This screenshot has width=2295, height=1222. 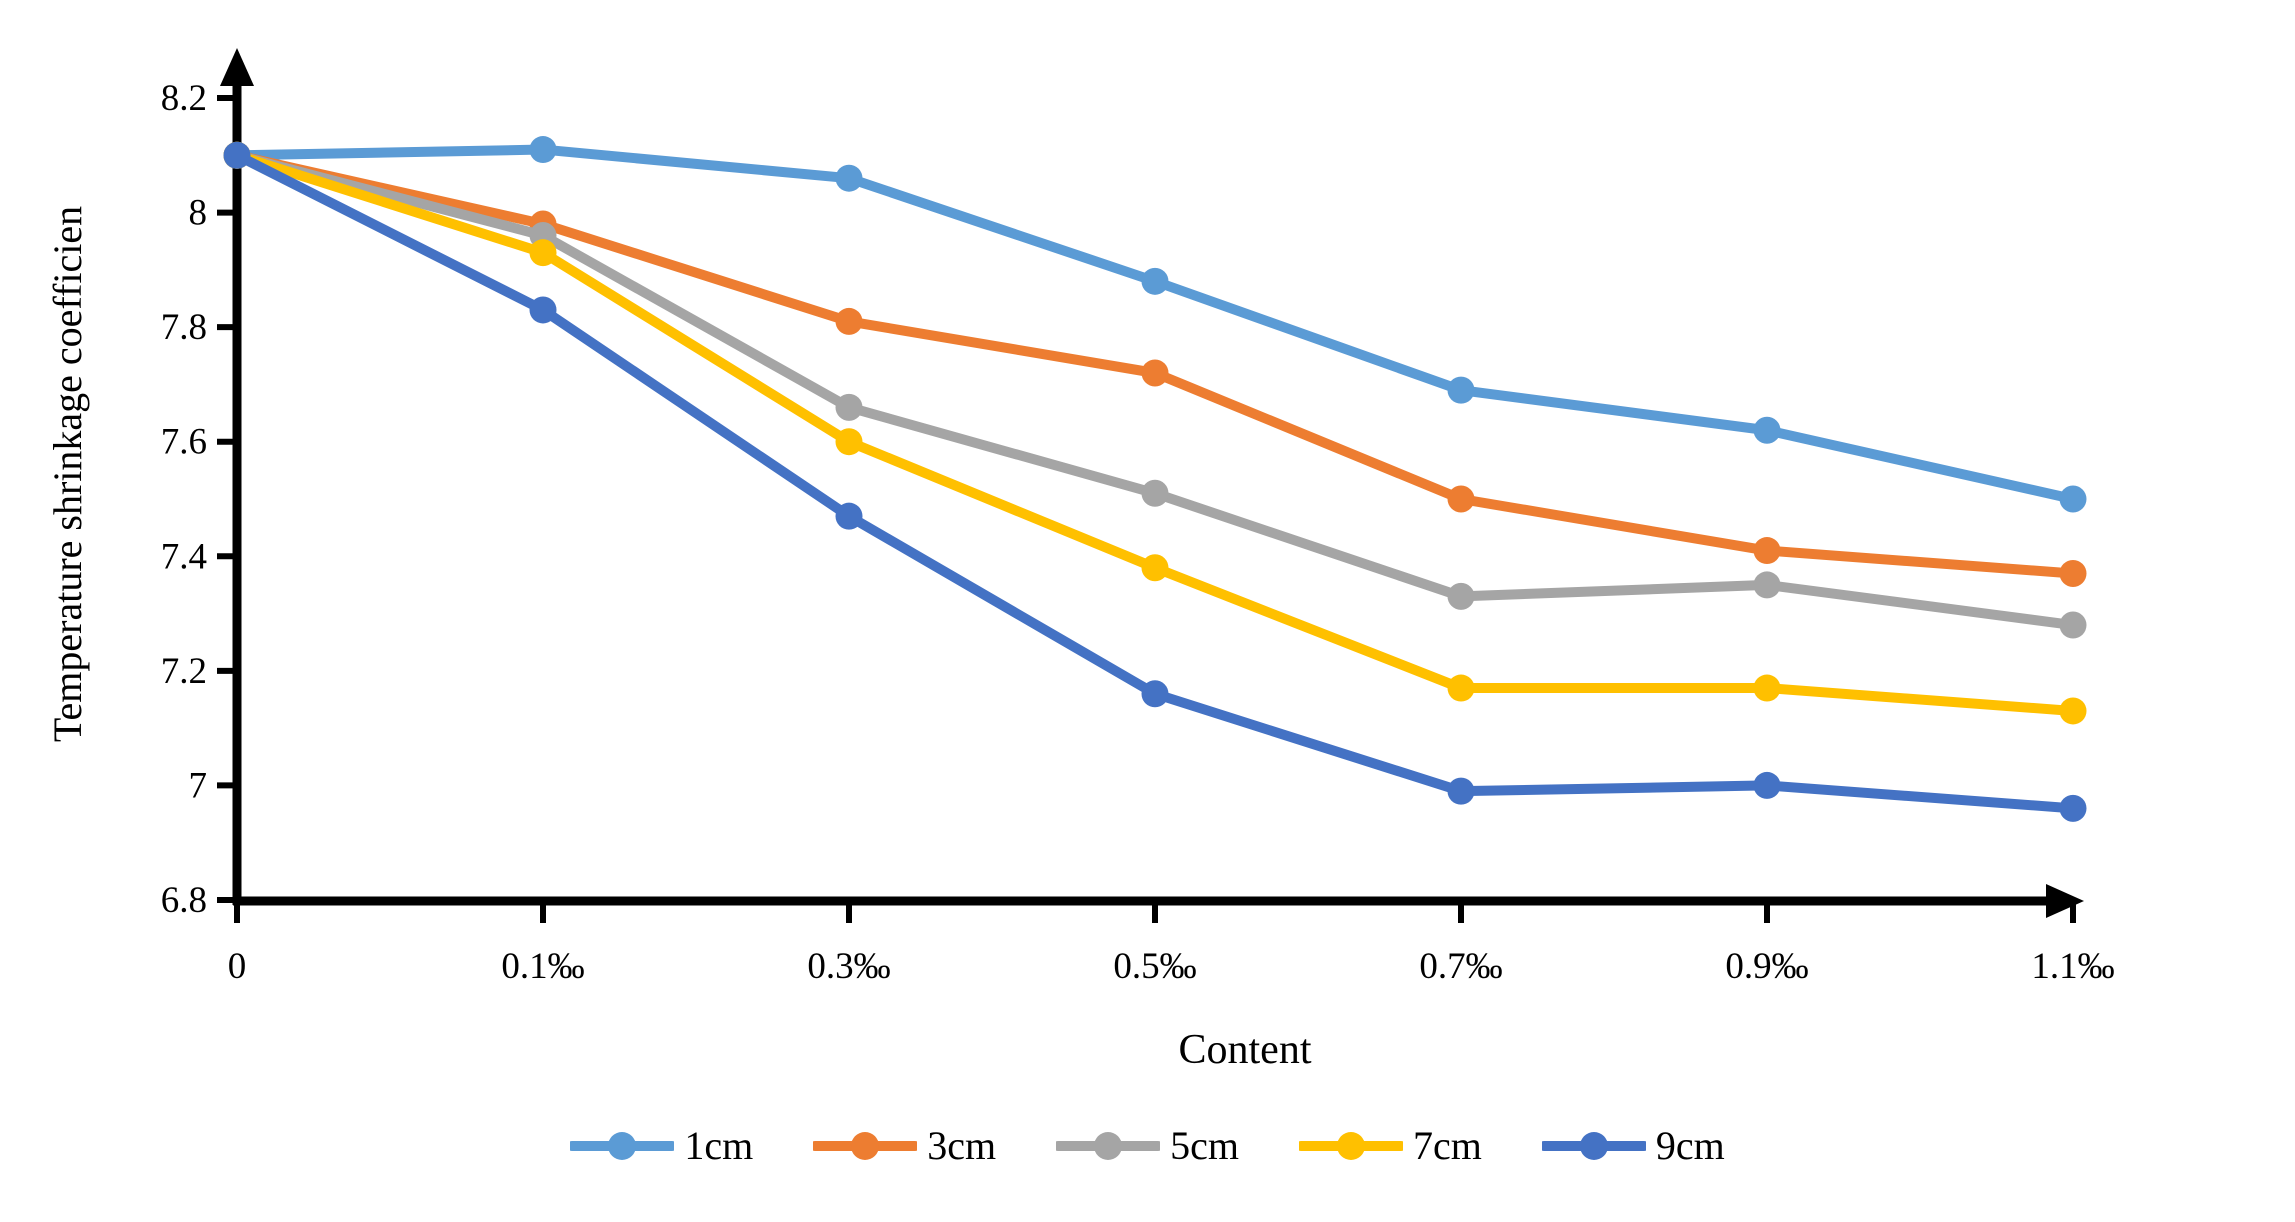 I want to click on x-tick-label: 0.9‰, so click(x=1766, y=966).